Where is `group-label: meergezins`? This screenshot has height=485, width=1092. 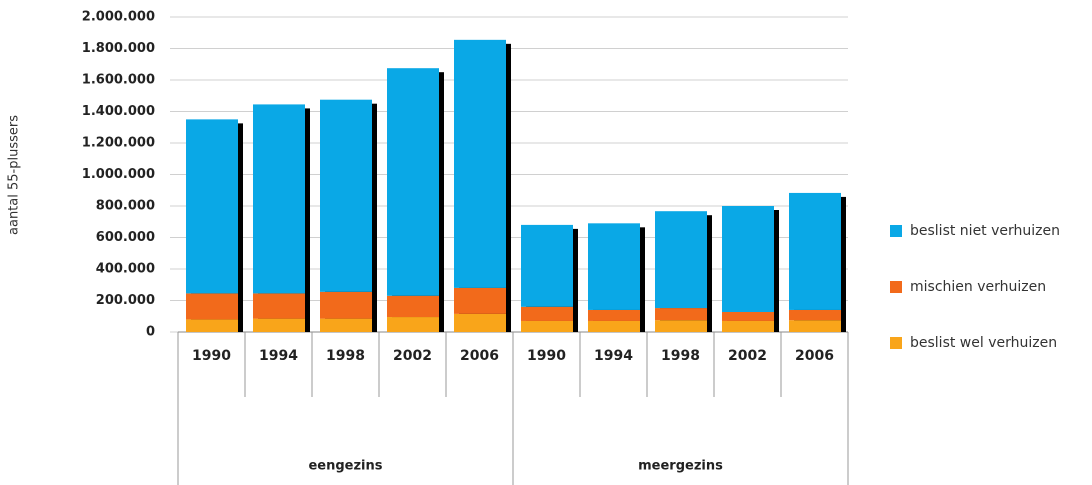
group-label: meergezins is located at coordinates (680, 466).